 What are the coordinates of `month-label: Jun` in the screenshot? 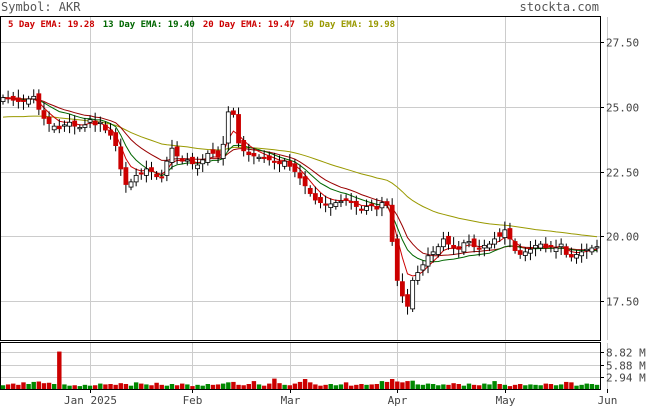 It's located at (608, 400).